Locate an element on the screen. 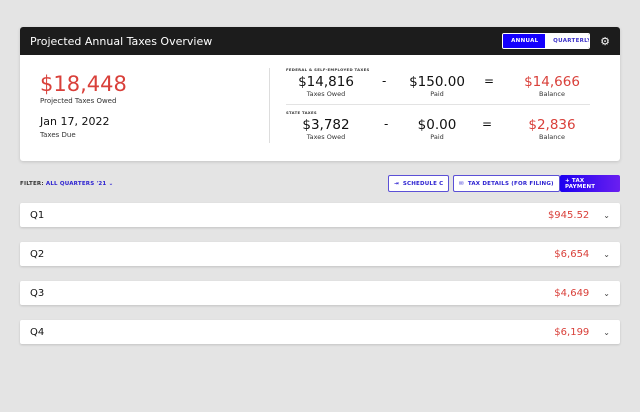 This screenshot has width=640, height=412. state-owed: $3,782 is located at coordinates (326, 125).